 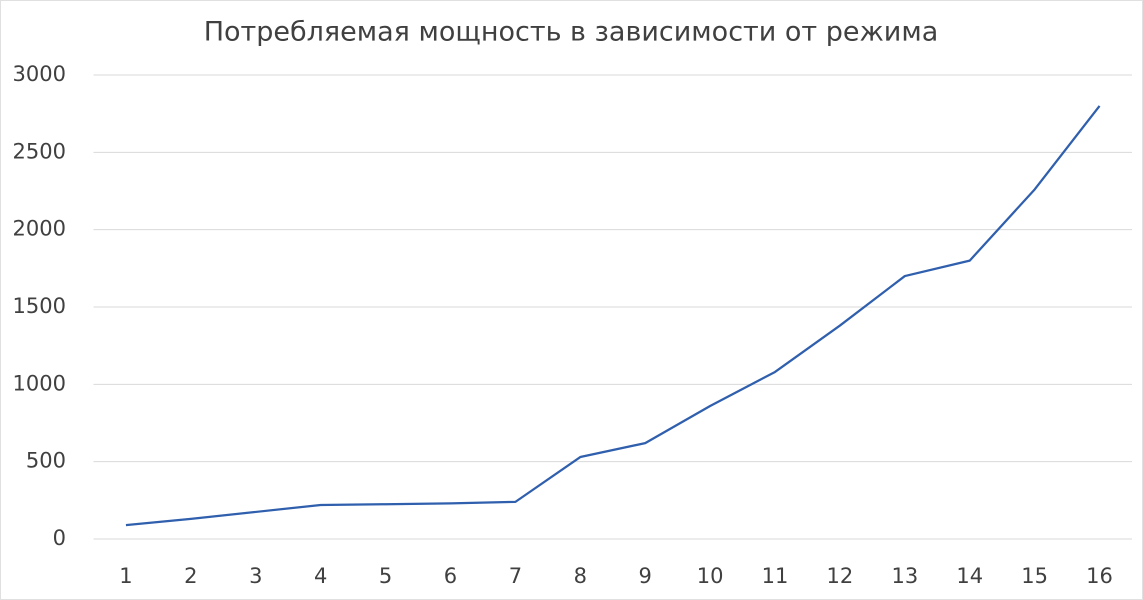 I want to click on y-tick-label: 1000, so click(x=39, y=383).